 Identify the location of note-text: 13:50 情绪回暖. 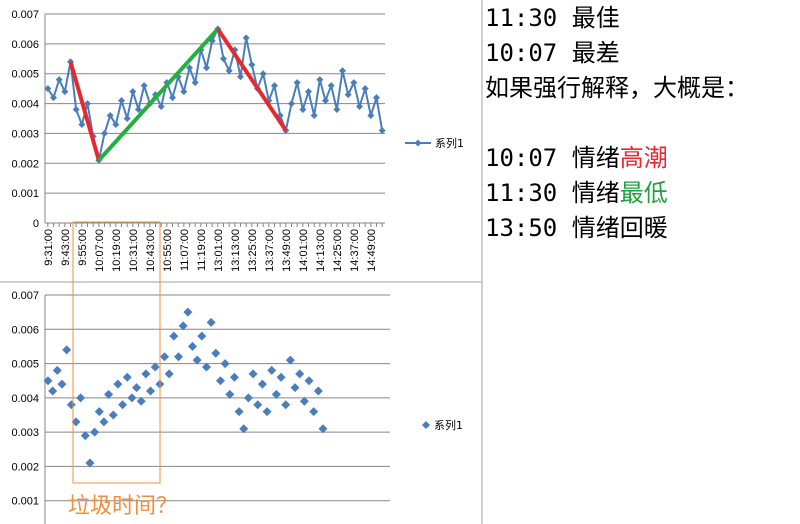
(576, 228).